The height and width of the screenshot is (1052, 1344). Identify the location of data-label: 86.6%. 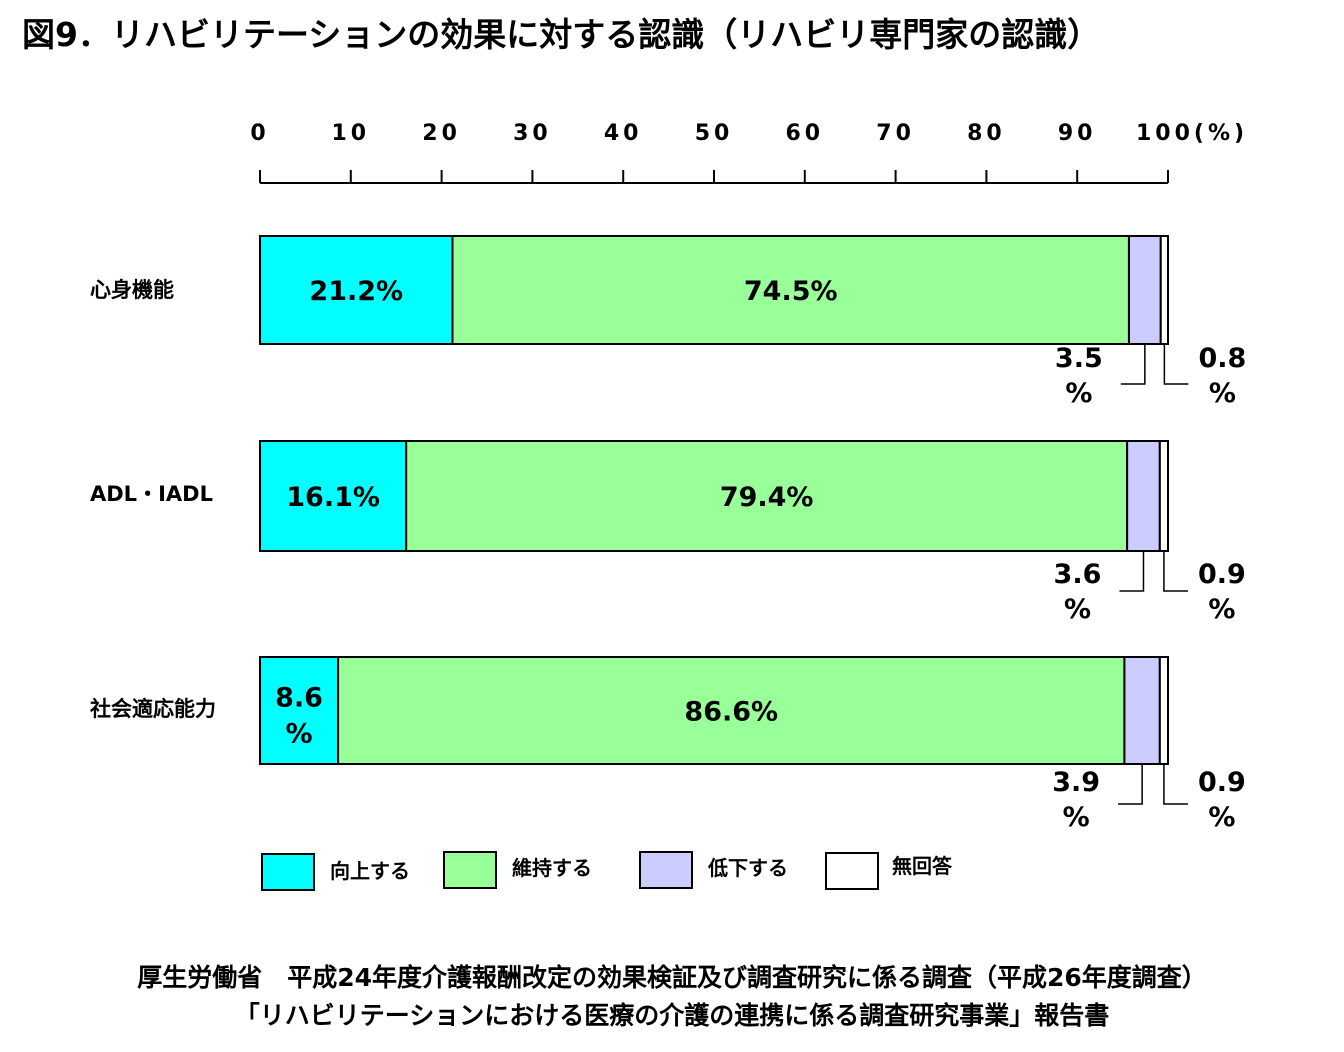
(731, 712).